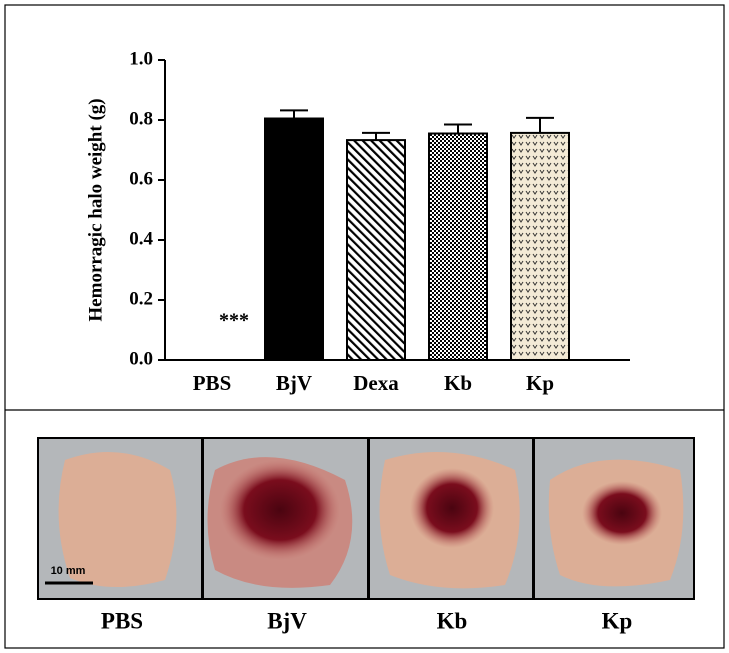 The height and width of the screenshot is (653, 729). I want to click on y-axis-title: Hemorragic halo weight (g), so click(95, 209).